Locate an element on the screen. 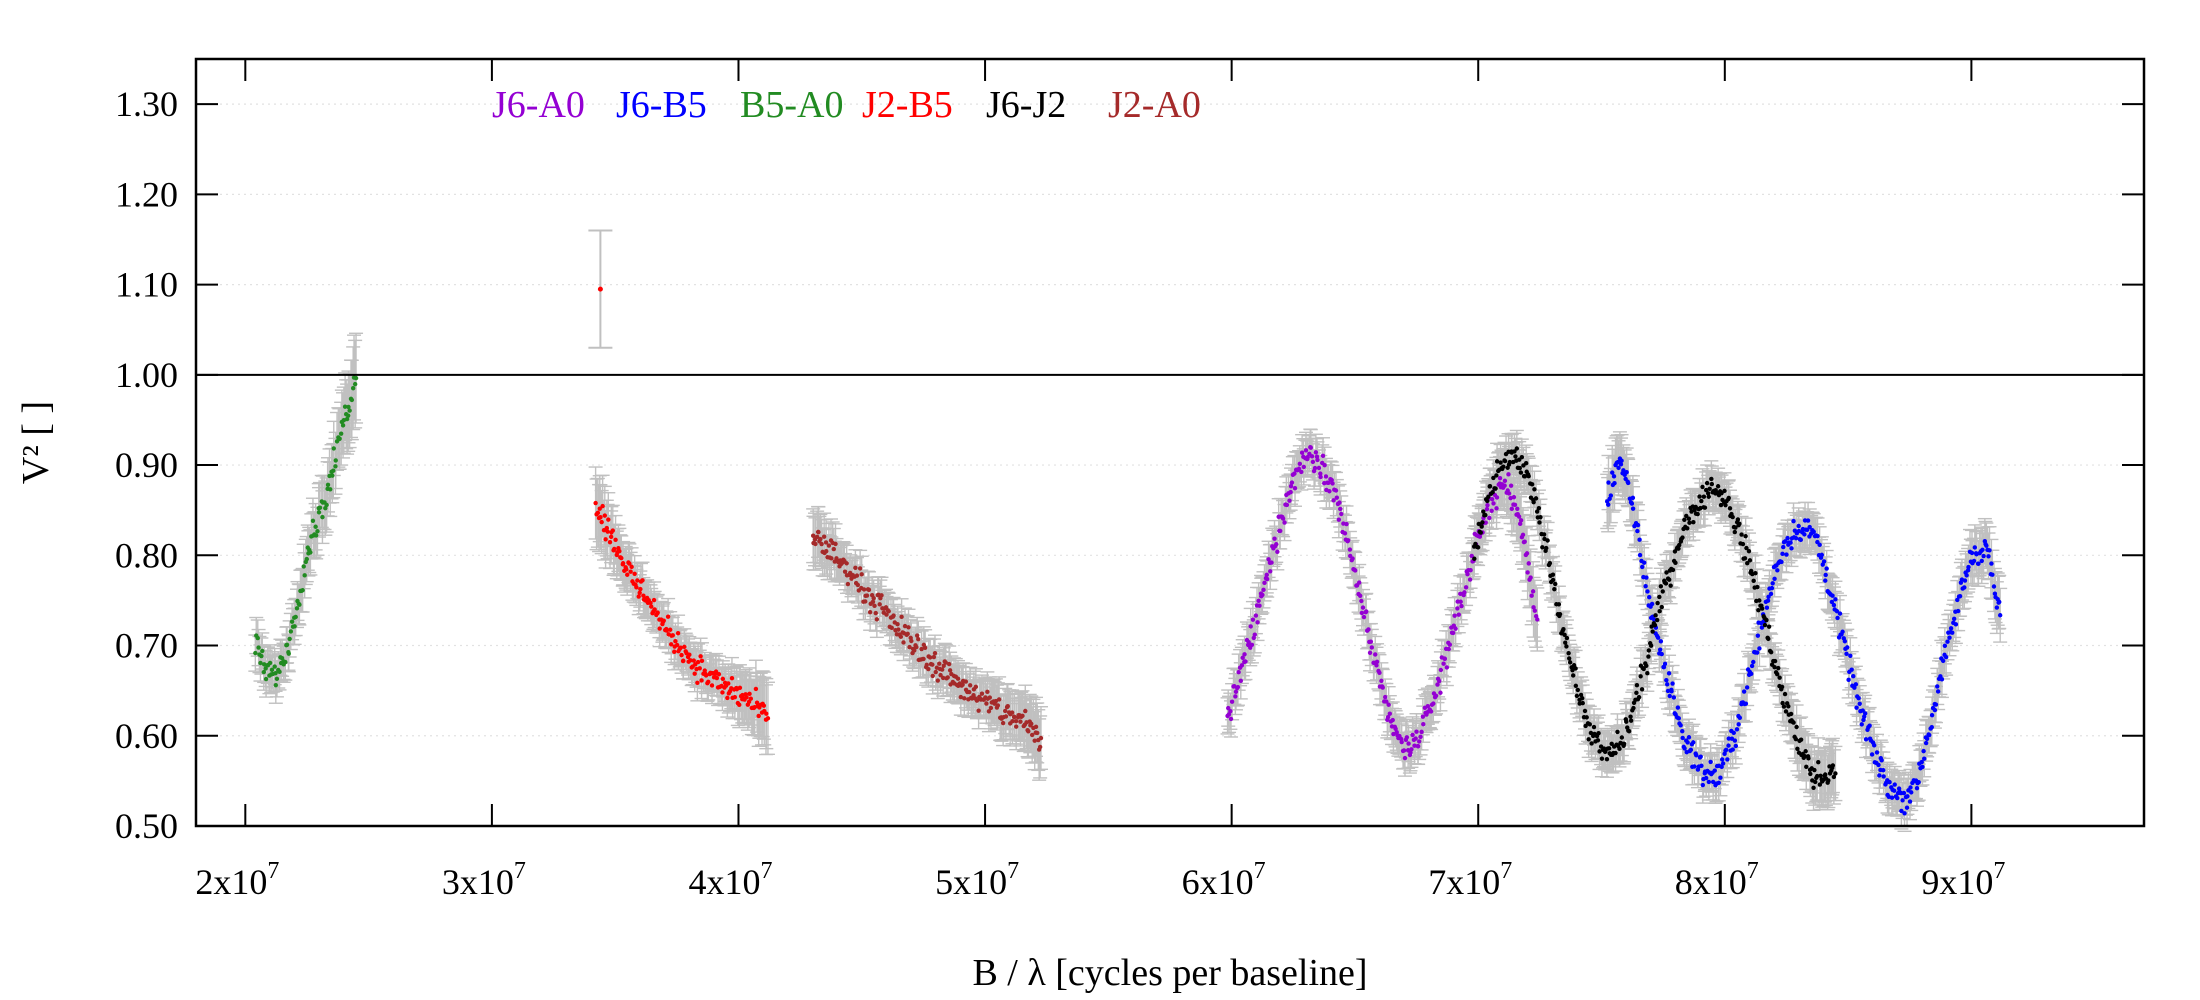 Image resolution: width=2200 pixels, height=1000 pixels. errorbars-j2-b5 is located at coordinates (681, 611).